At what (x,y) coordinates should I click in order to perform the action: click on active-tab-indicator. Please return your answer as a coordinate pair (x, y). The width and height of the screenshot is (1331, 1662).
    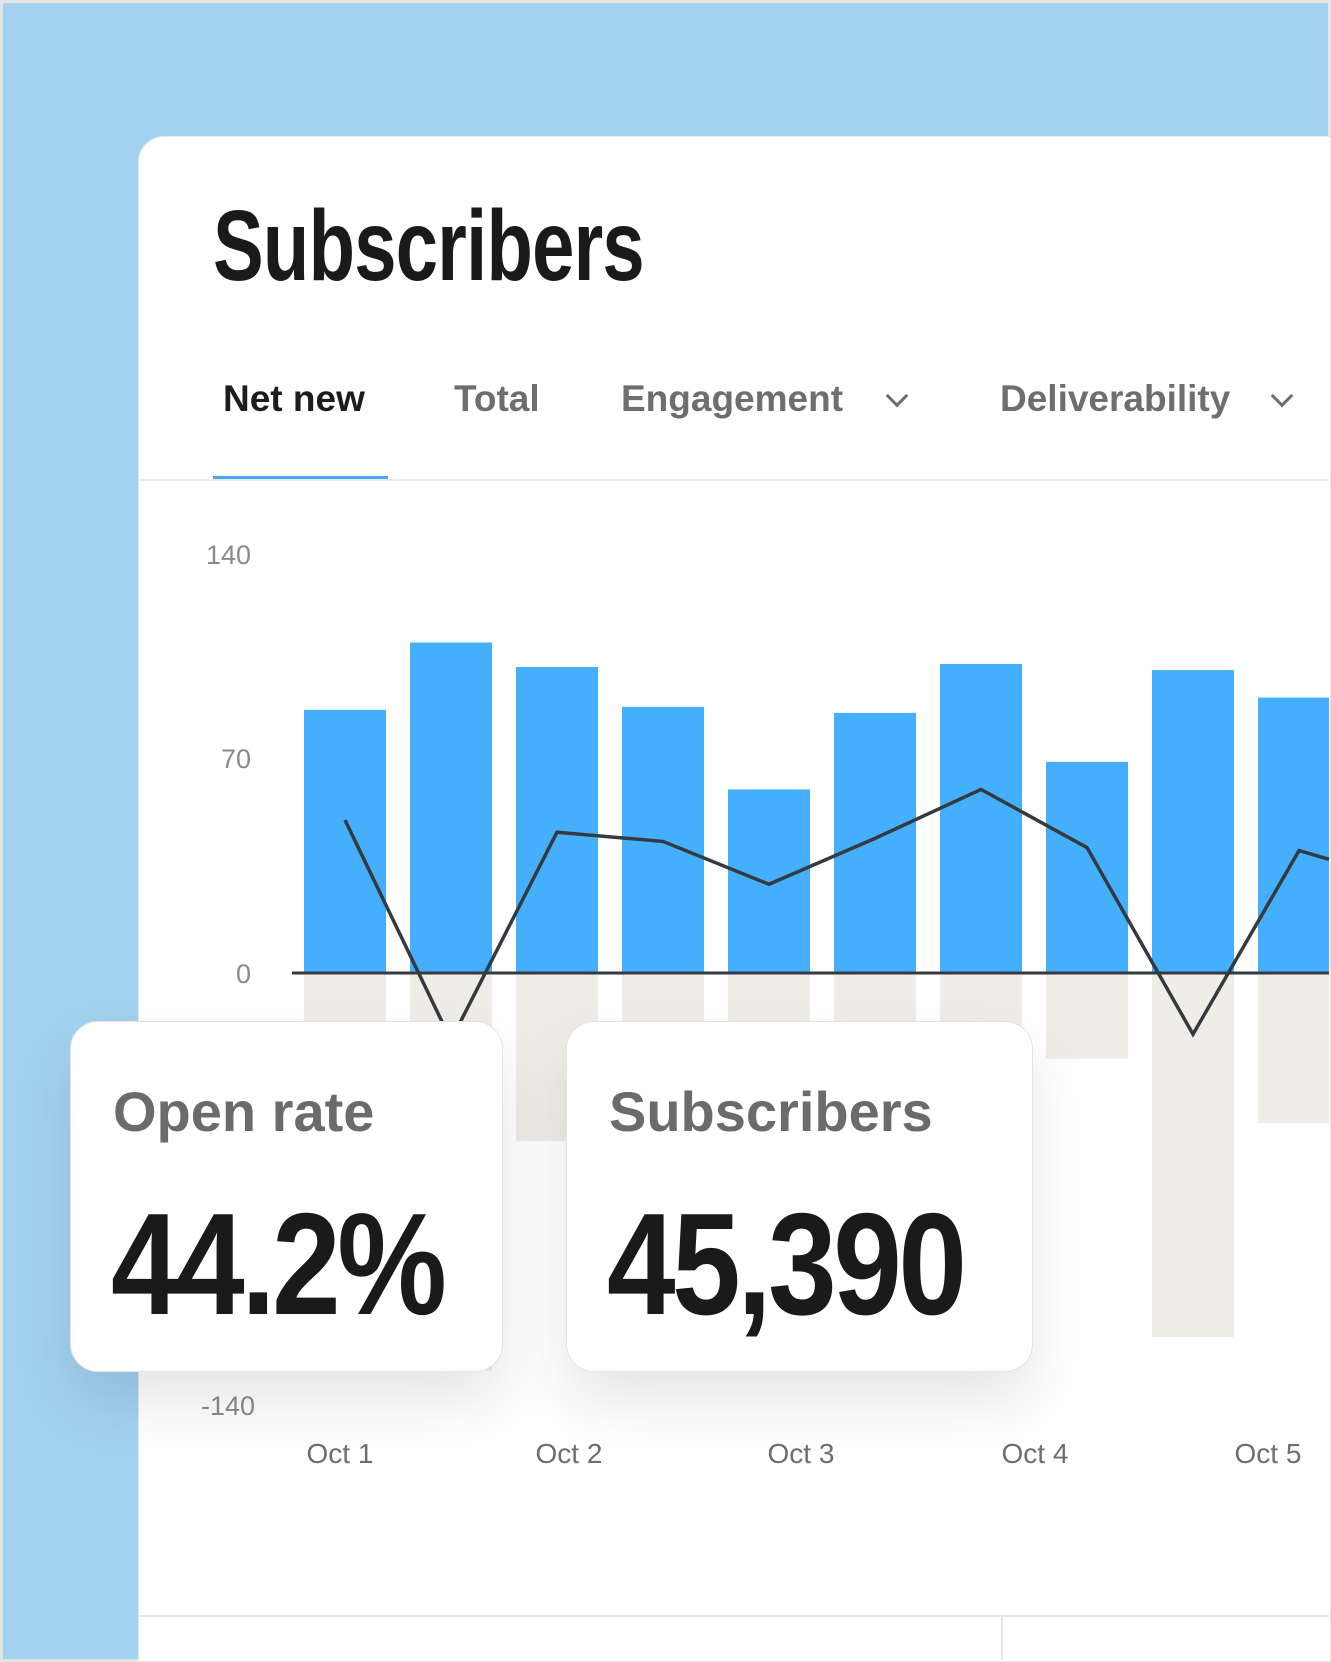
    Looking at the image, I should click on (300, 477).